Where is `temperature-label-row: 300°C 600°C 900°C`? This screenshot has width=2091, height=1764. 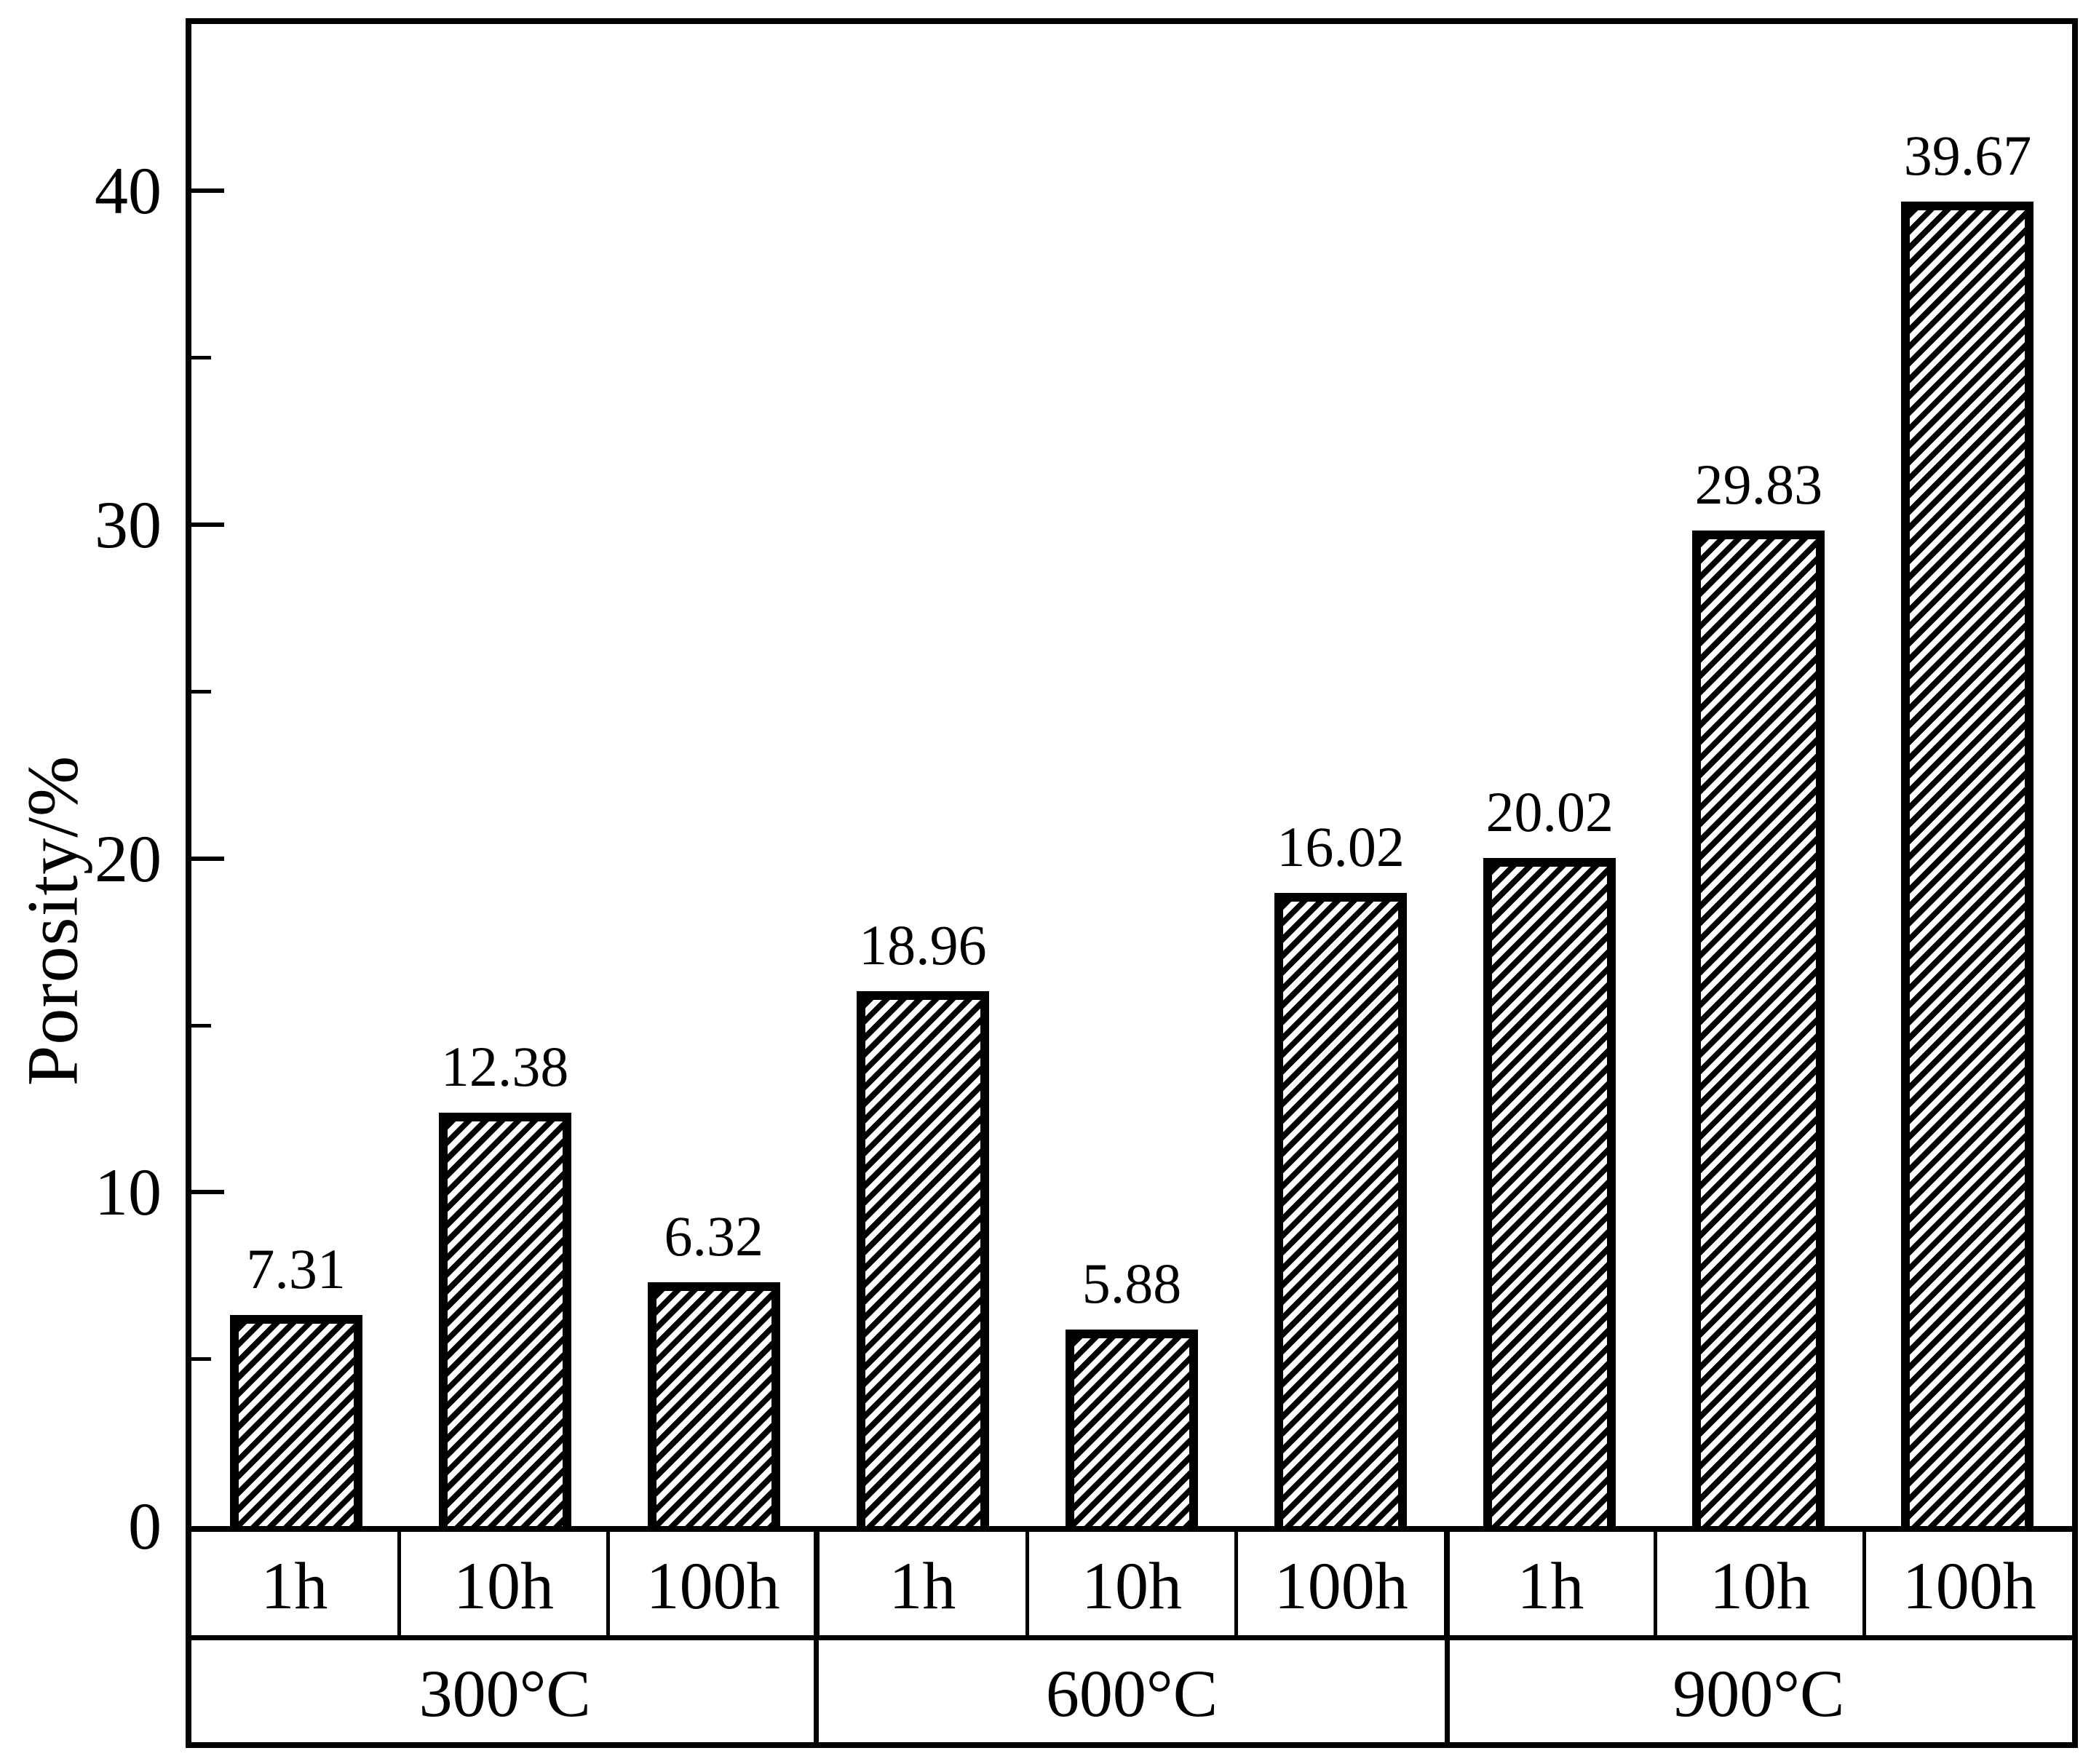
temperature-label-row: 300°C 600°C 900°C is located at coordinates (1132, 1691).